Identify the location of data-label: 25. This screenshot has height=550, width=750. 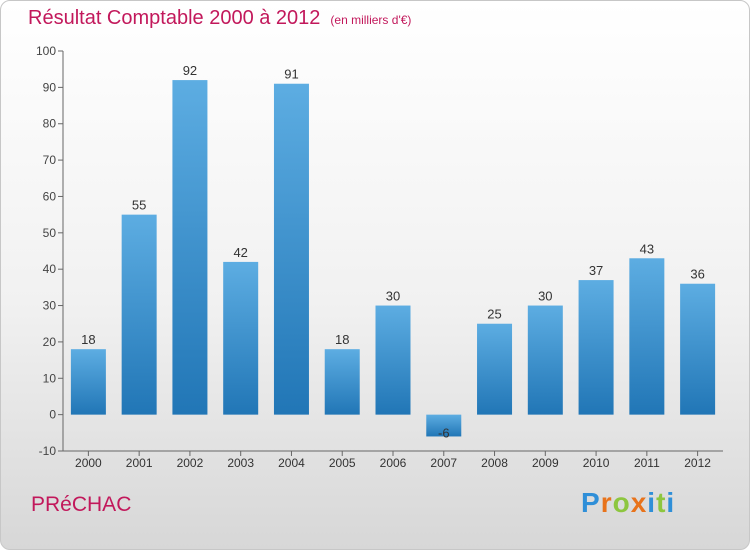
(494, 314).